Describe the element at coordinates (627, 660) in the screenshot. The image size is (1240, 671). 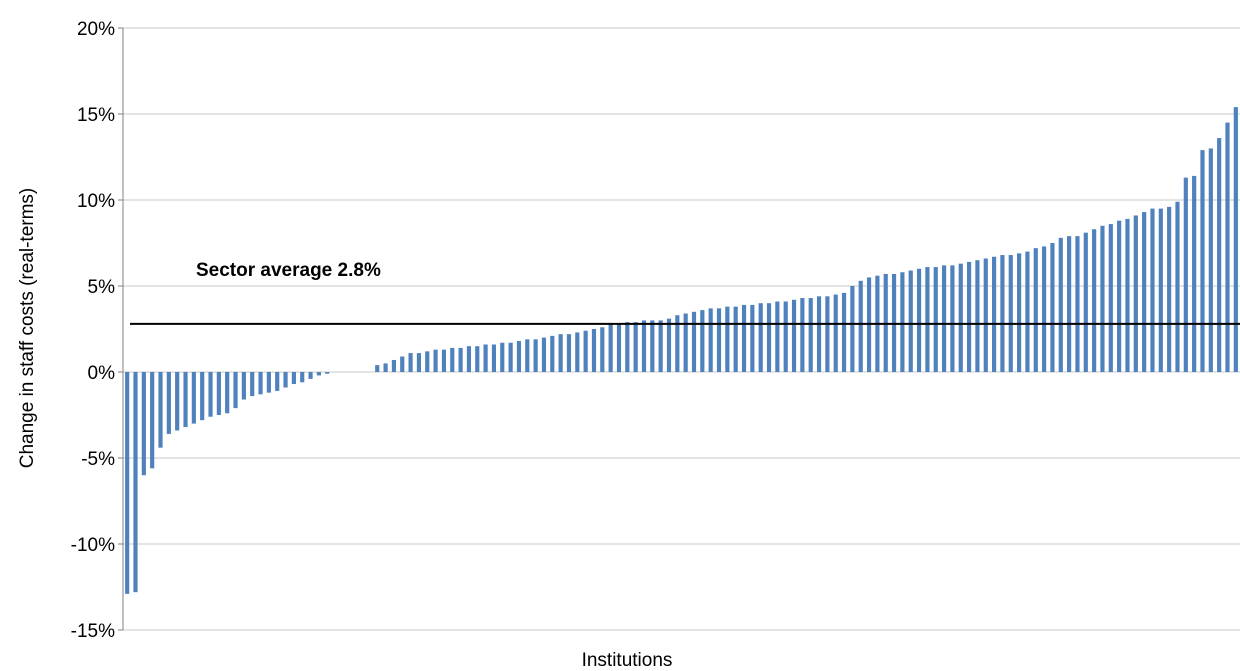
I see `x-axis-title: Institutions` at that location.